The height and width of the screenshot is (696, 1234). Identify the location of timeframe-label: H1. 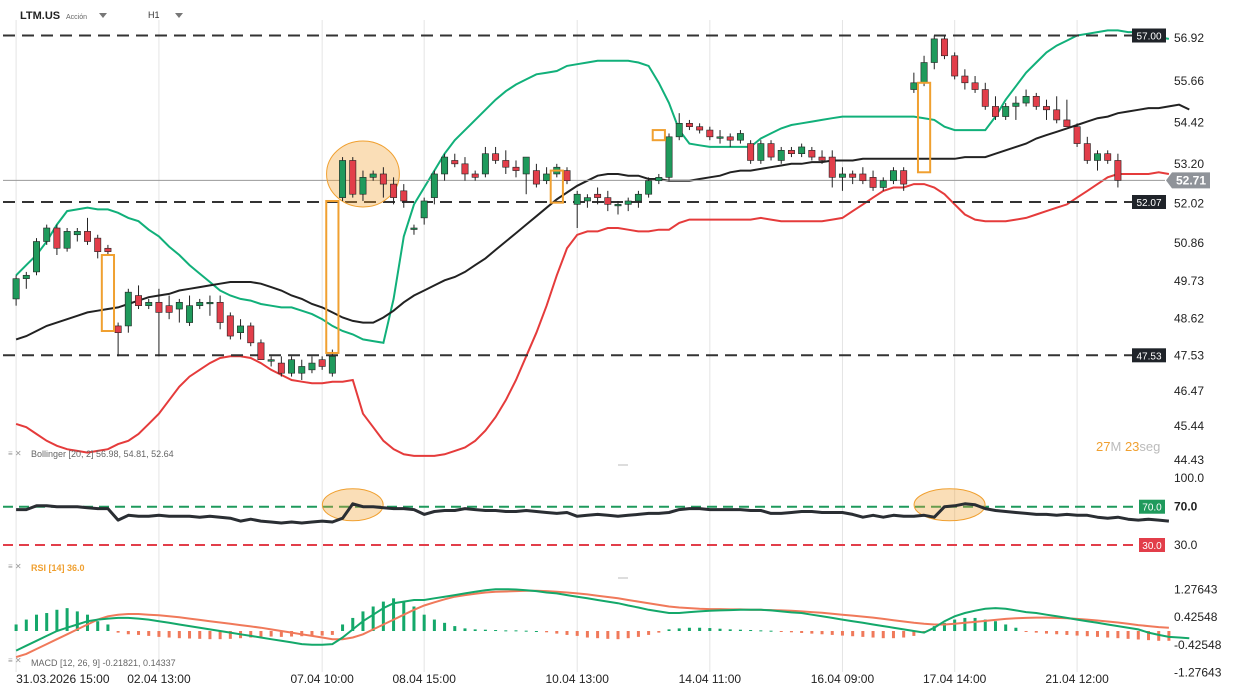
(154, 15).